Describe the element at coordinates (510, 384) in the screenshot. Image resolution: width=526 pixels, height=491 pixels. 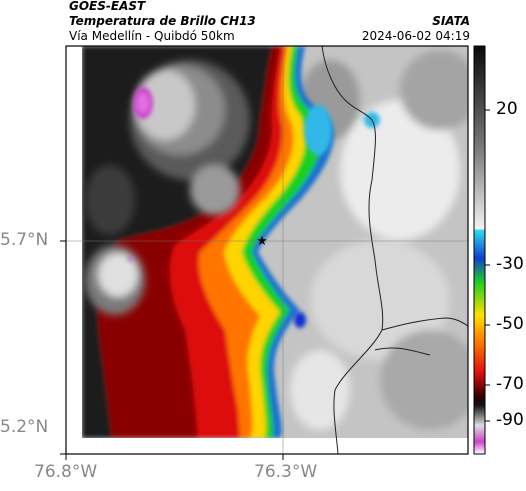
I see `colorbar-label-minus70: -70` at that location.